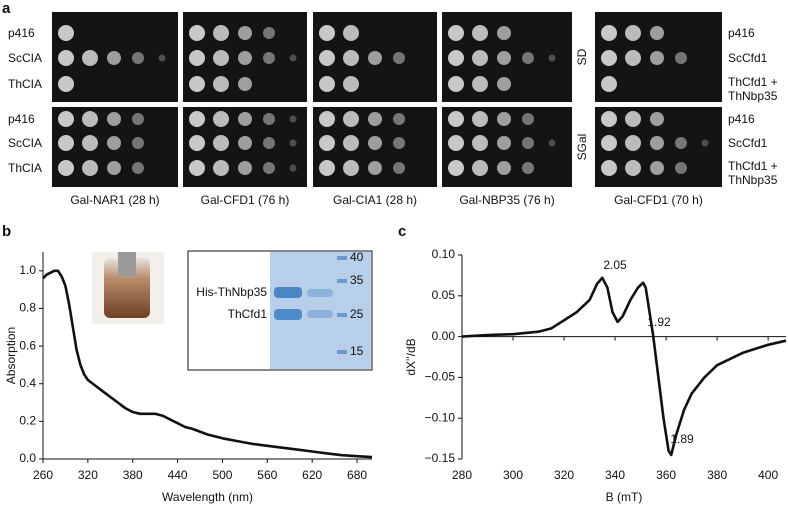  Describe the element at coordinates (402, 231) in the screenshot. I see `panel-label: c` at that location.